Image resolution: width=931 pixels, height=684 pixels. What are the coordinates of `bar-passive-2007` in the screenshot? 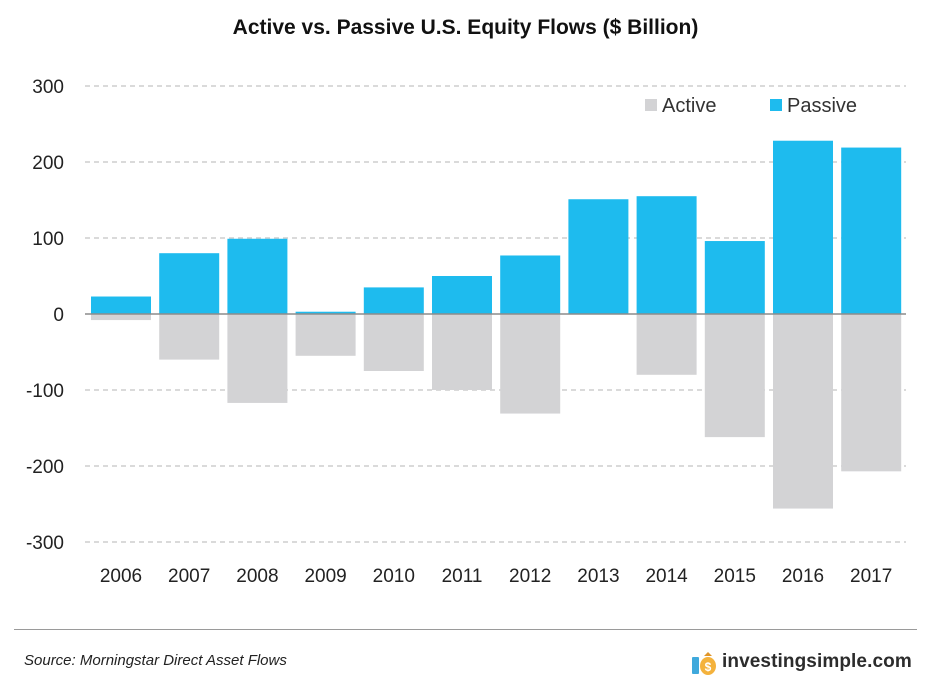 It's located at (189, 283).